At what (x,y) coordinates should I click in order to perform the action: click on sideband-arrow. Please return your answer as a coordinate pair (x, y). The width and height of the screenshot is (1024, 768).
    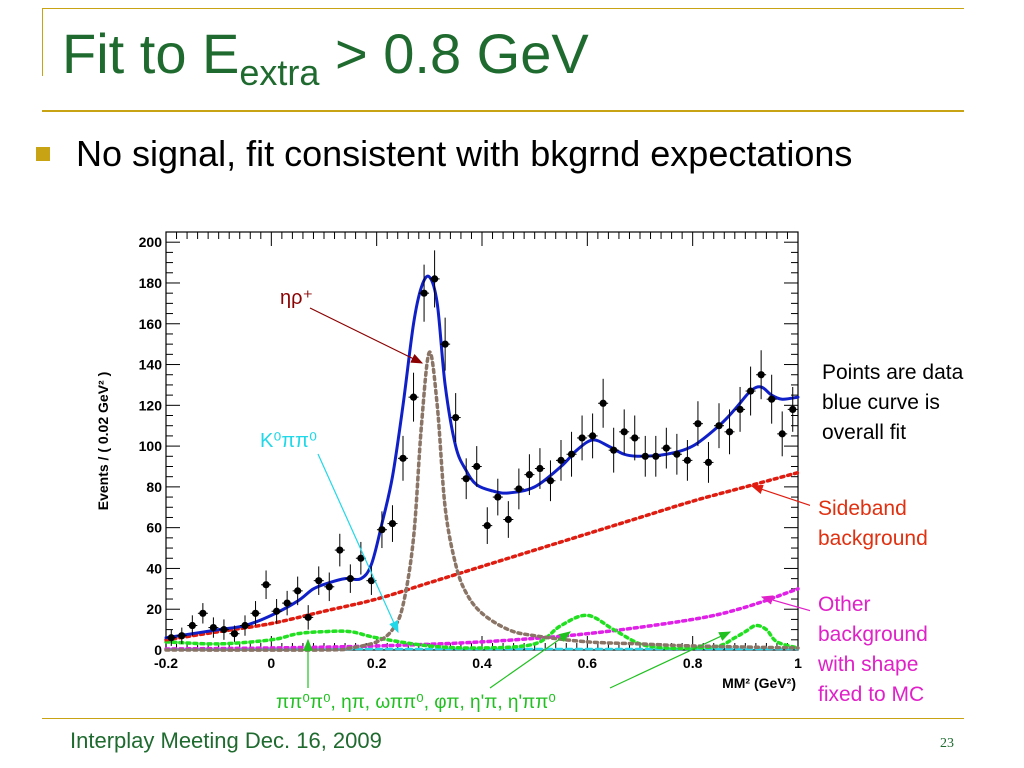
    Looking at the image, I should click on (783, 496).